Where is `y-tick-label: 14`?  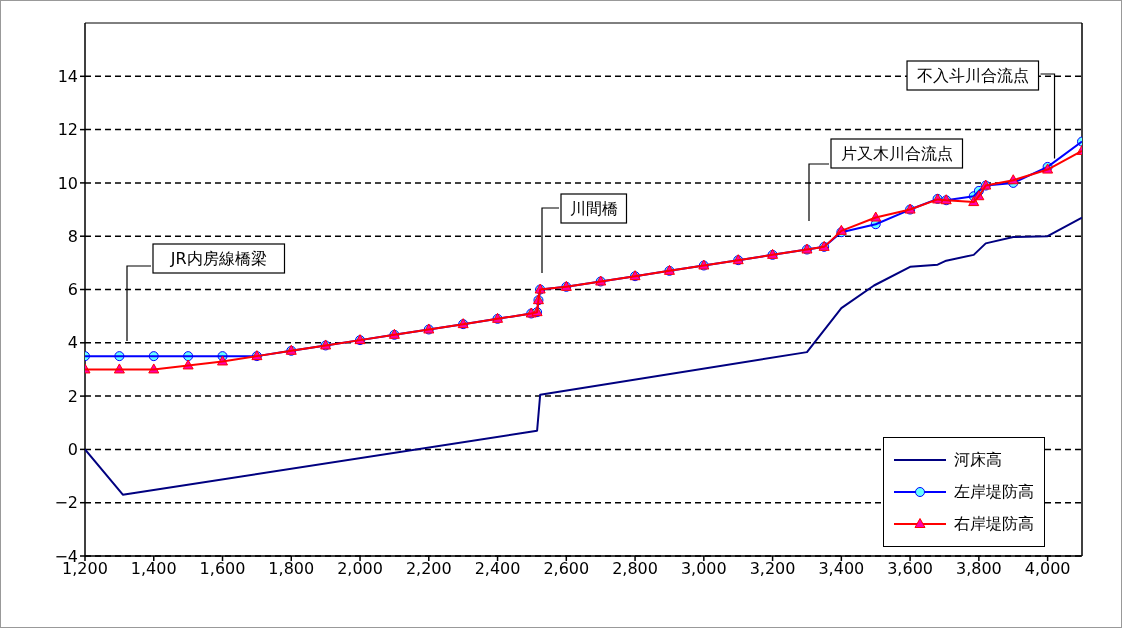 y-tick-label: 14 is located at coordinates (67, 76).